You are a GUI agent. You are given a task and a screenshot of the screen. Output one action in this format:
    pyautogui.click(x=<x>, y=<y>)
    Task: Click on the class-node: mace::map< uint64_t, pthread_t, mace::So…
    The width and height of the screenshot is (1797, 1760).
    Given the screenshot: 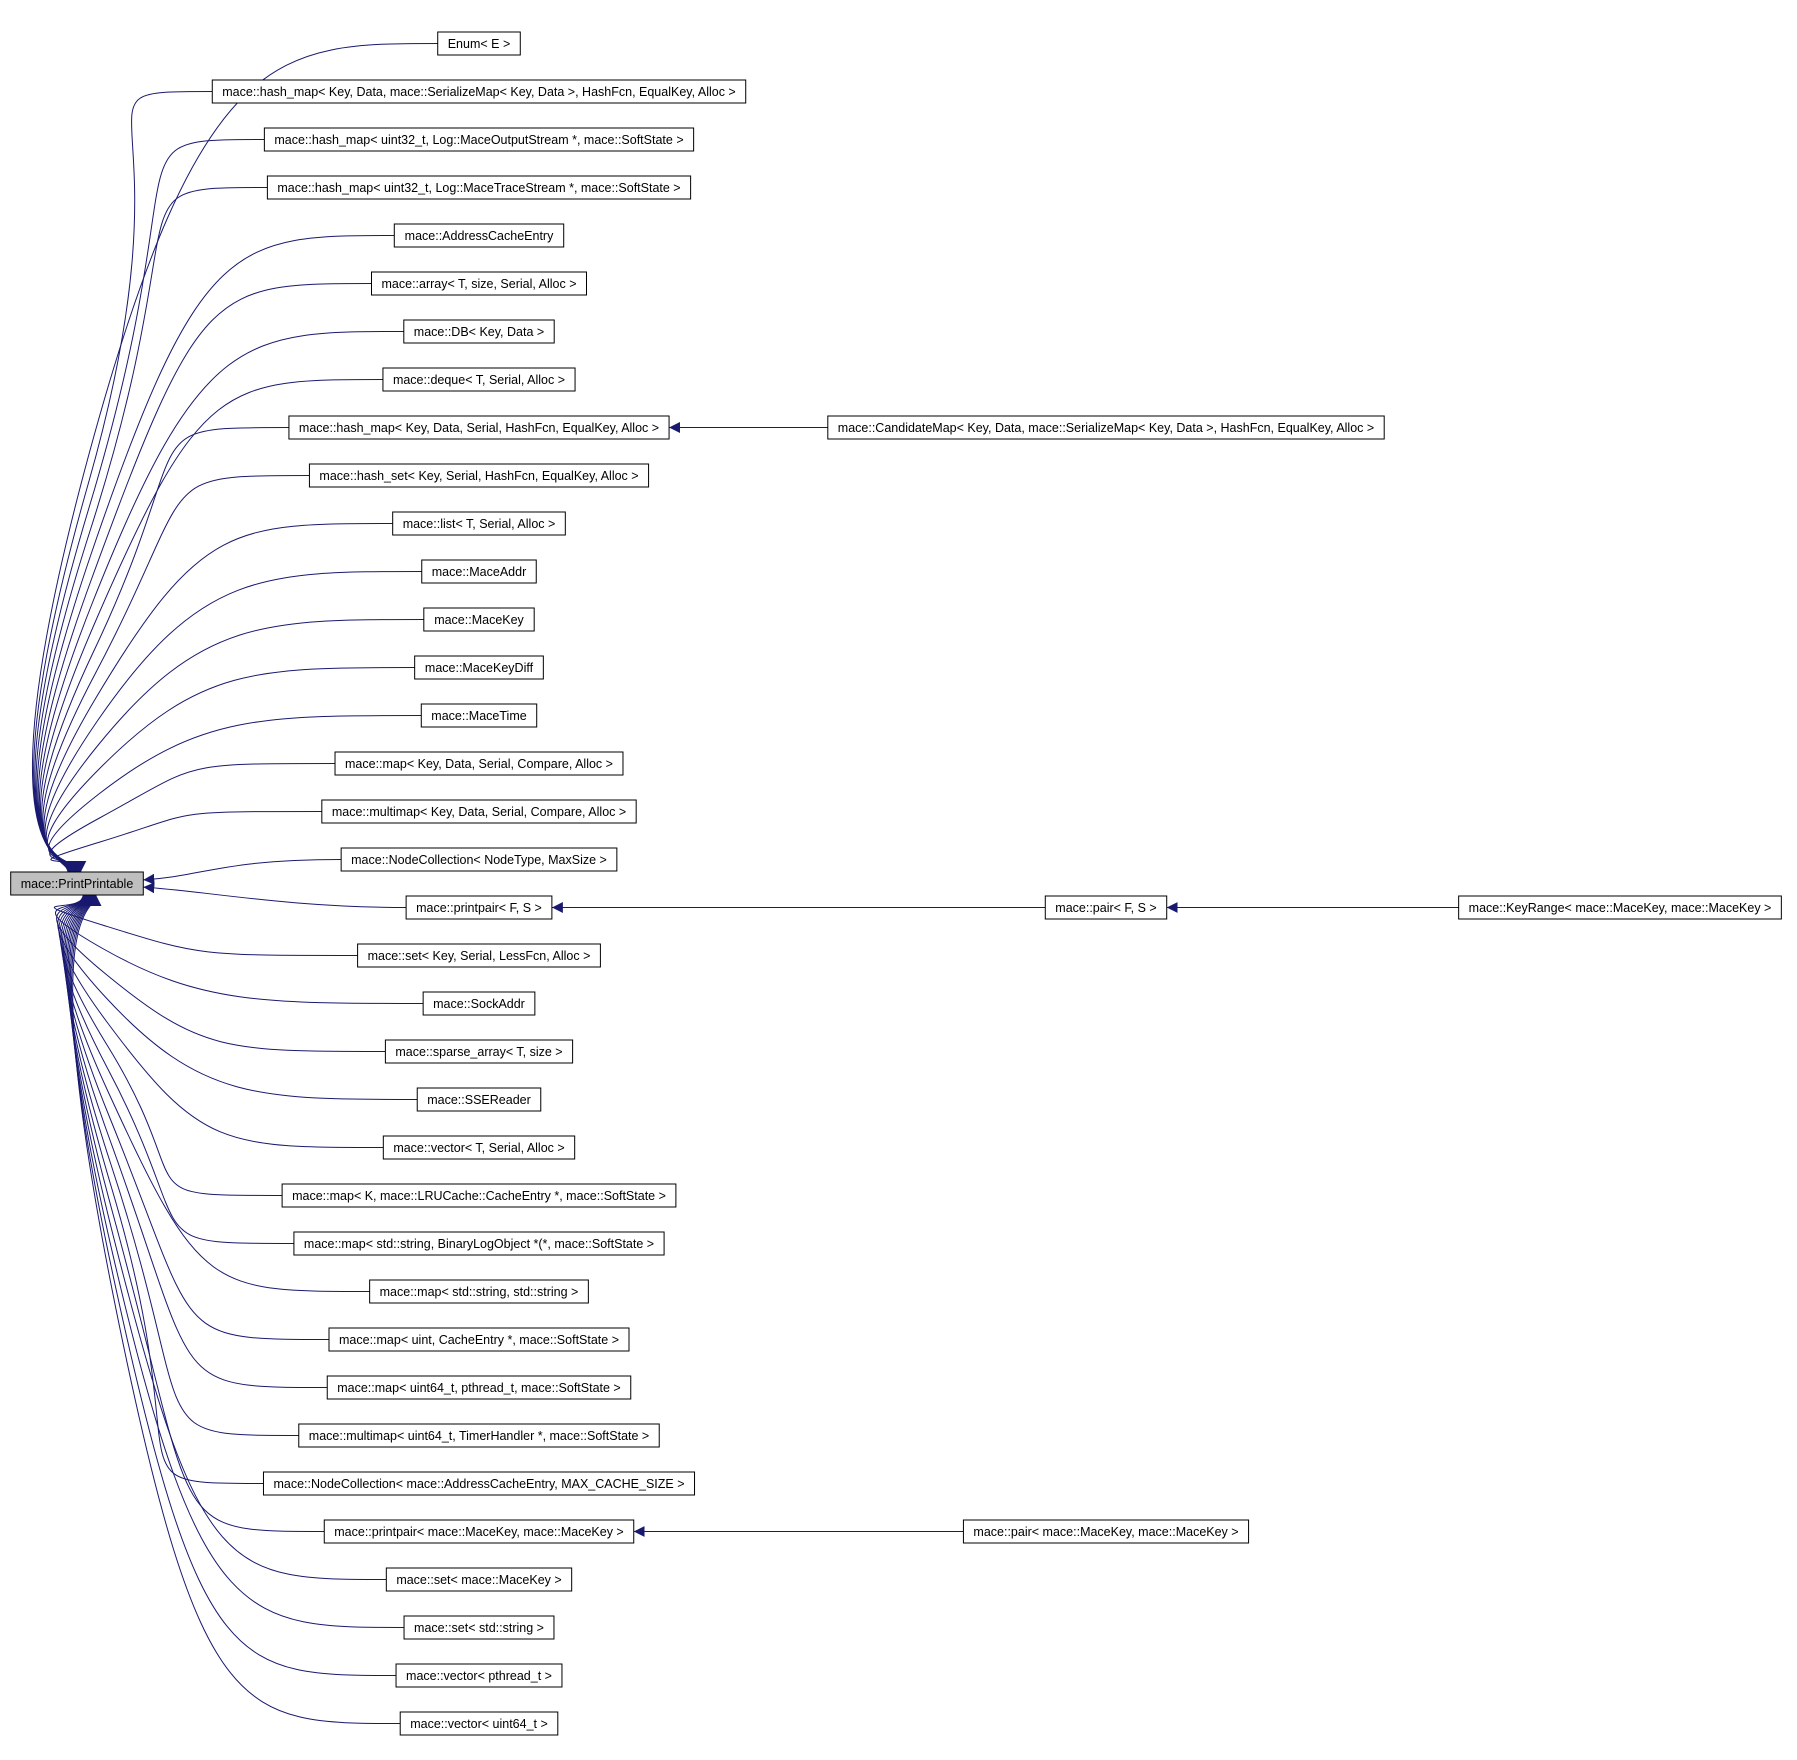 What is the action you would take?
    pyautogui.click(x=479, y=1387)
    